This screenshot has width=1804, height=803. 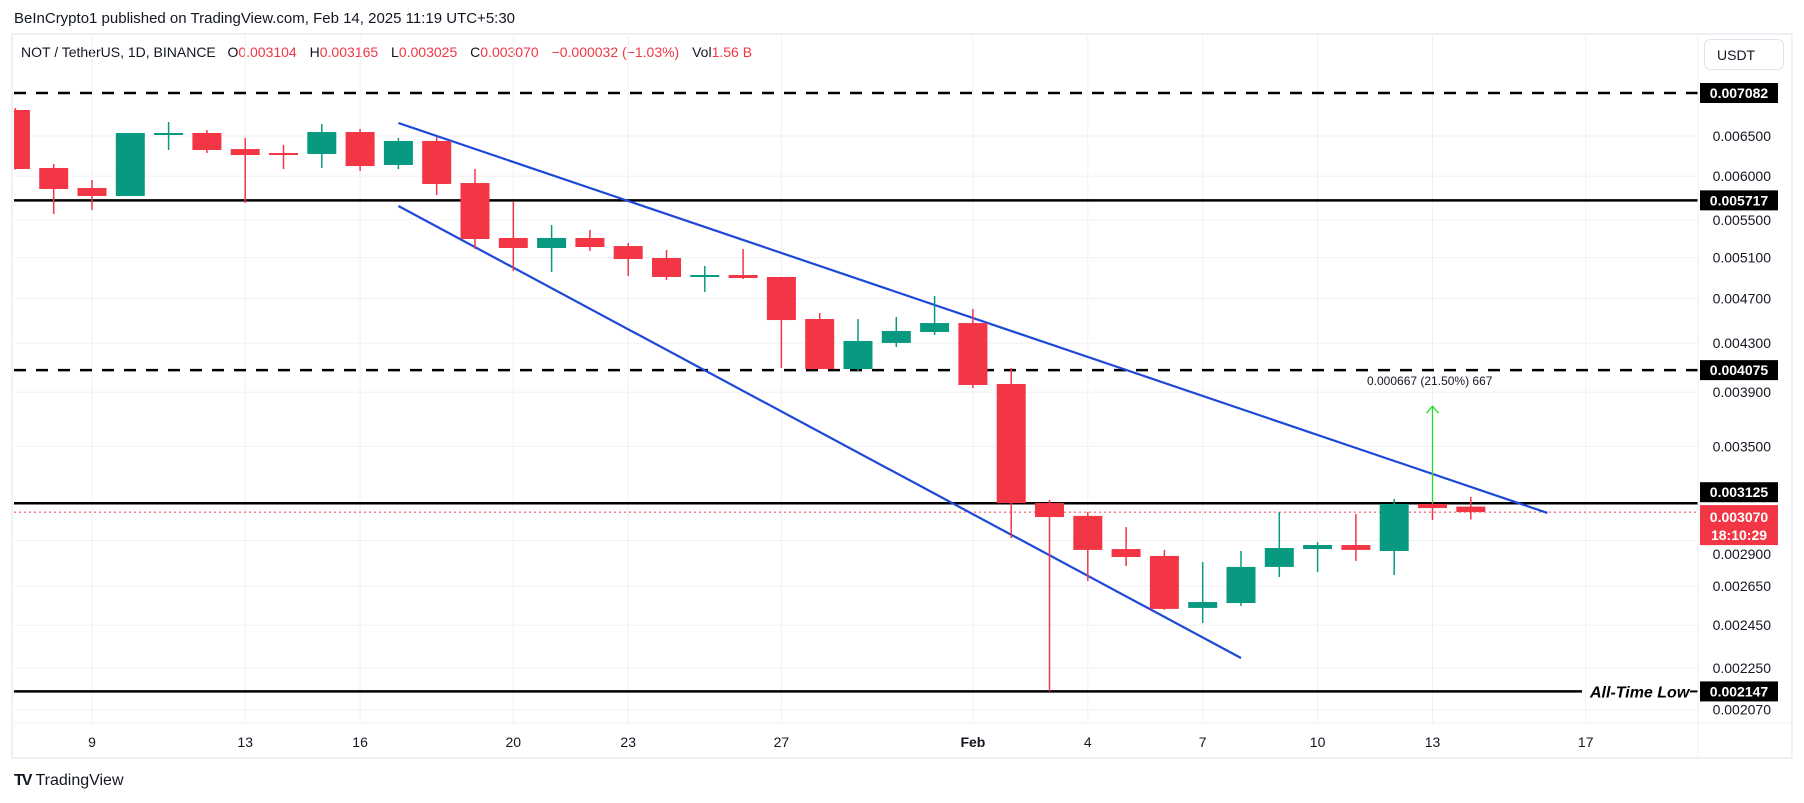 What do you see at coordinates (267, 52) in the screenshot?
I see `open-value: 0.003104` at bounding box center [267, 52].